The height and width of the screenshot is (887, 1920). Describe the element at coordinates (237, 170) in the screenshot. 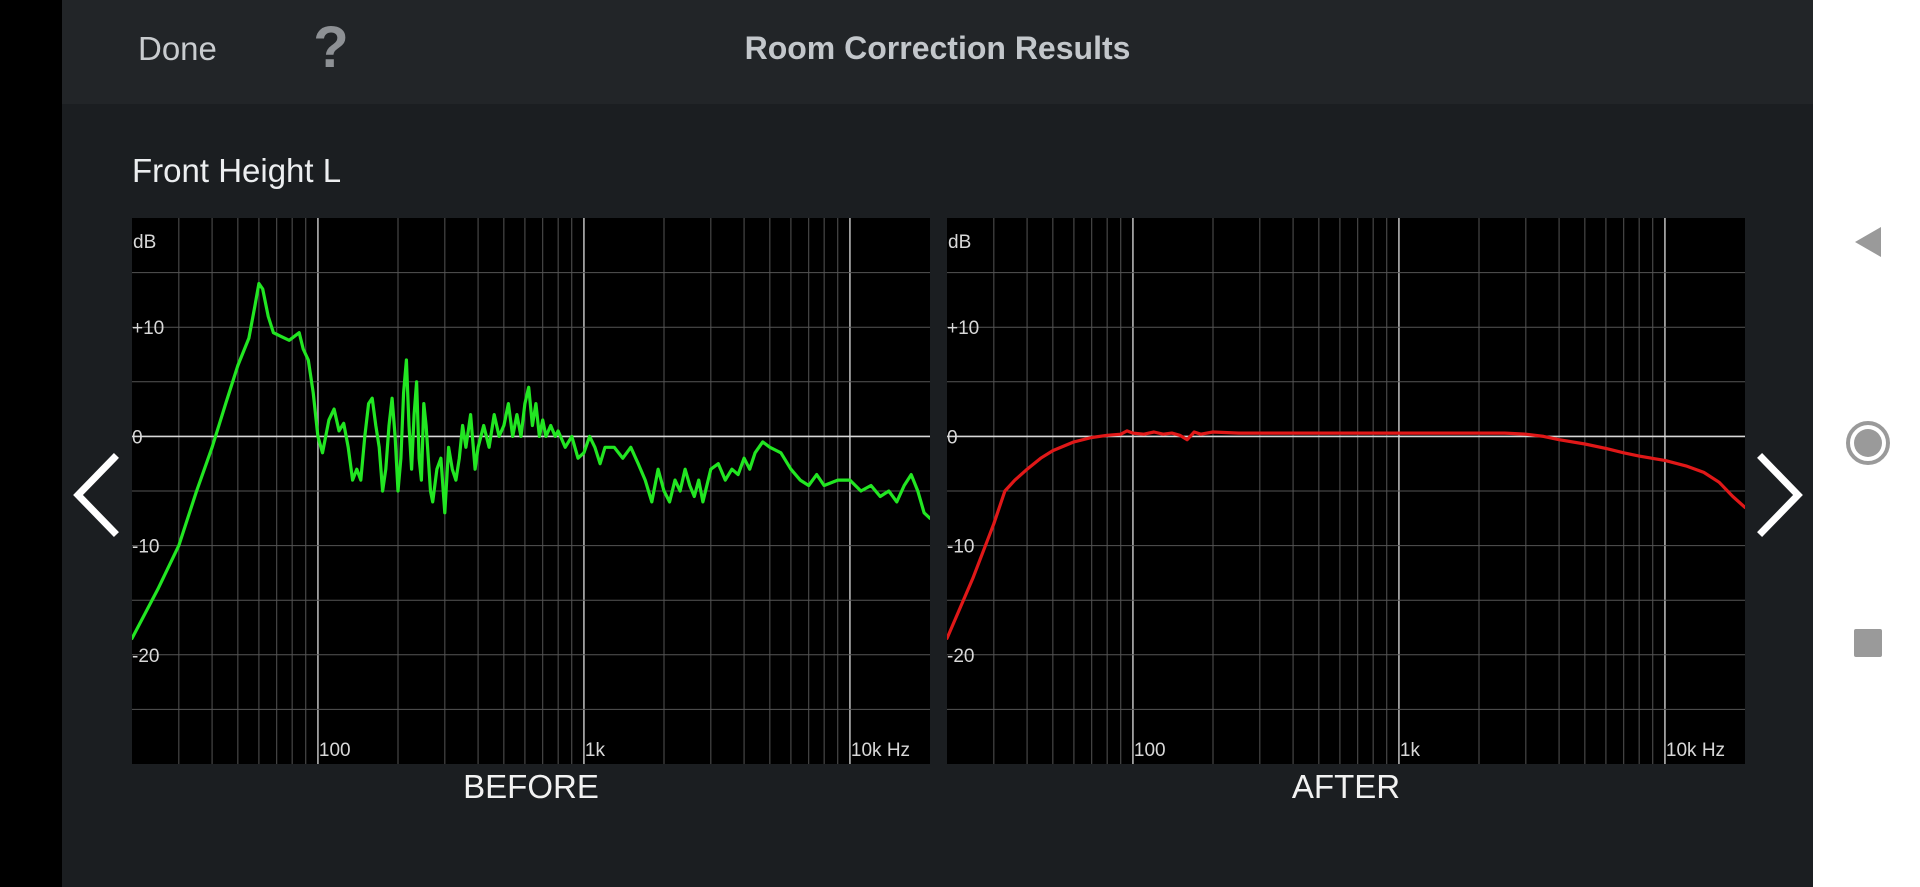

I see `channel-name: Front Height L` at that location.